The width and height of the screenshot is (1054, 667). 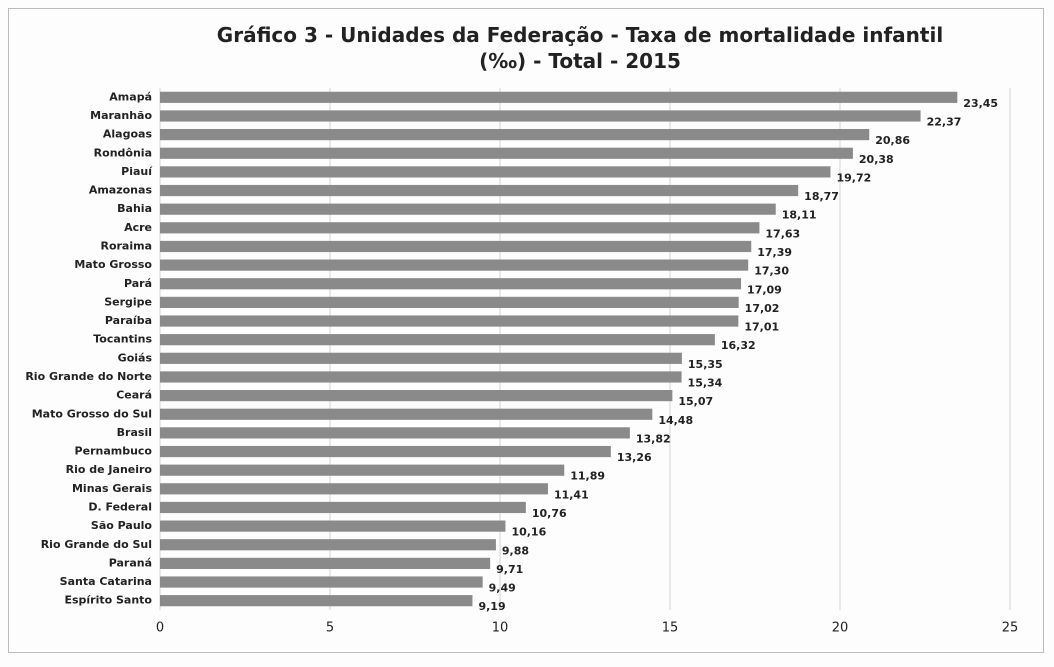 I want to click on y-tick-label: Bahia, so click(x=134, y=208).